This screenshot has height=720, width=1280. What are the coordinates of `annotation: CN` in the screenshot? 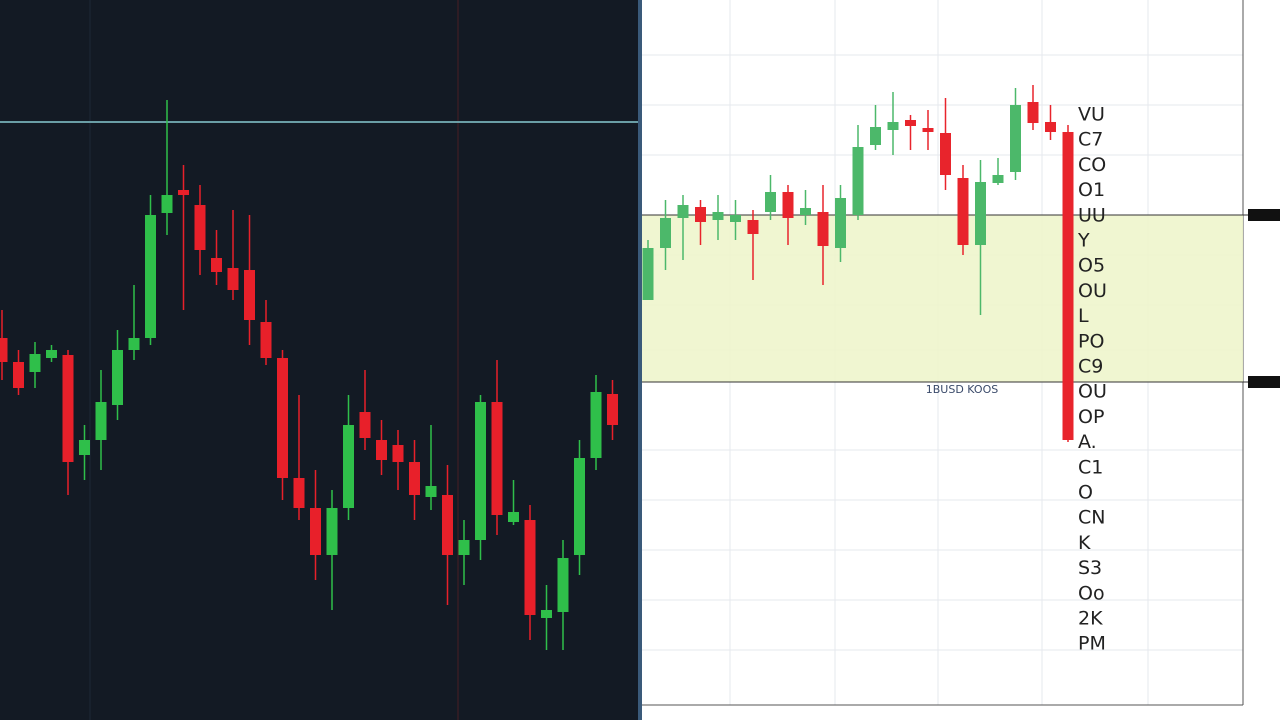 It's located at (1091, 518).